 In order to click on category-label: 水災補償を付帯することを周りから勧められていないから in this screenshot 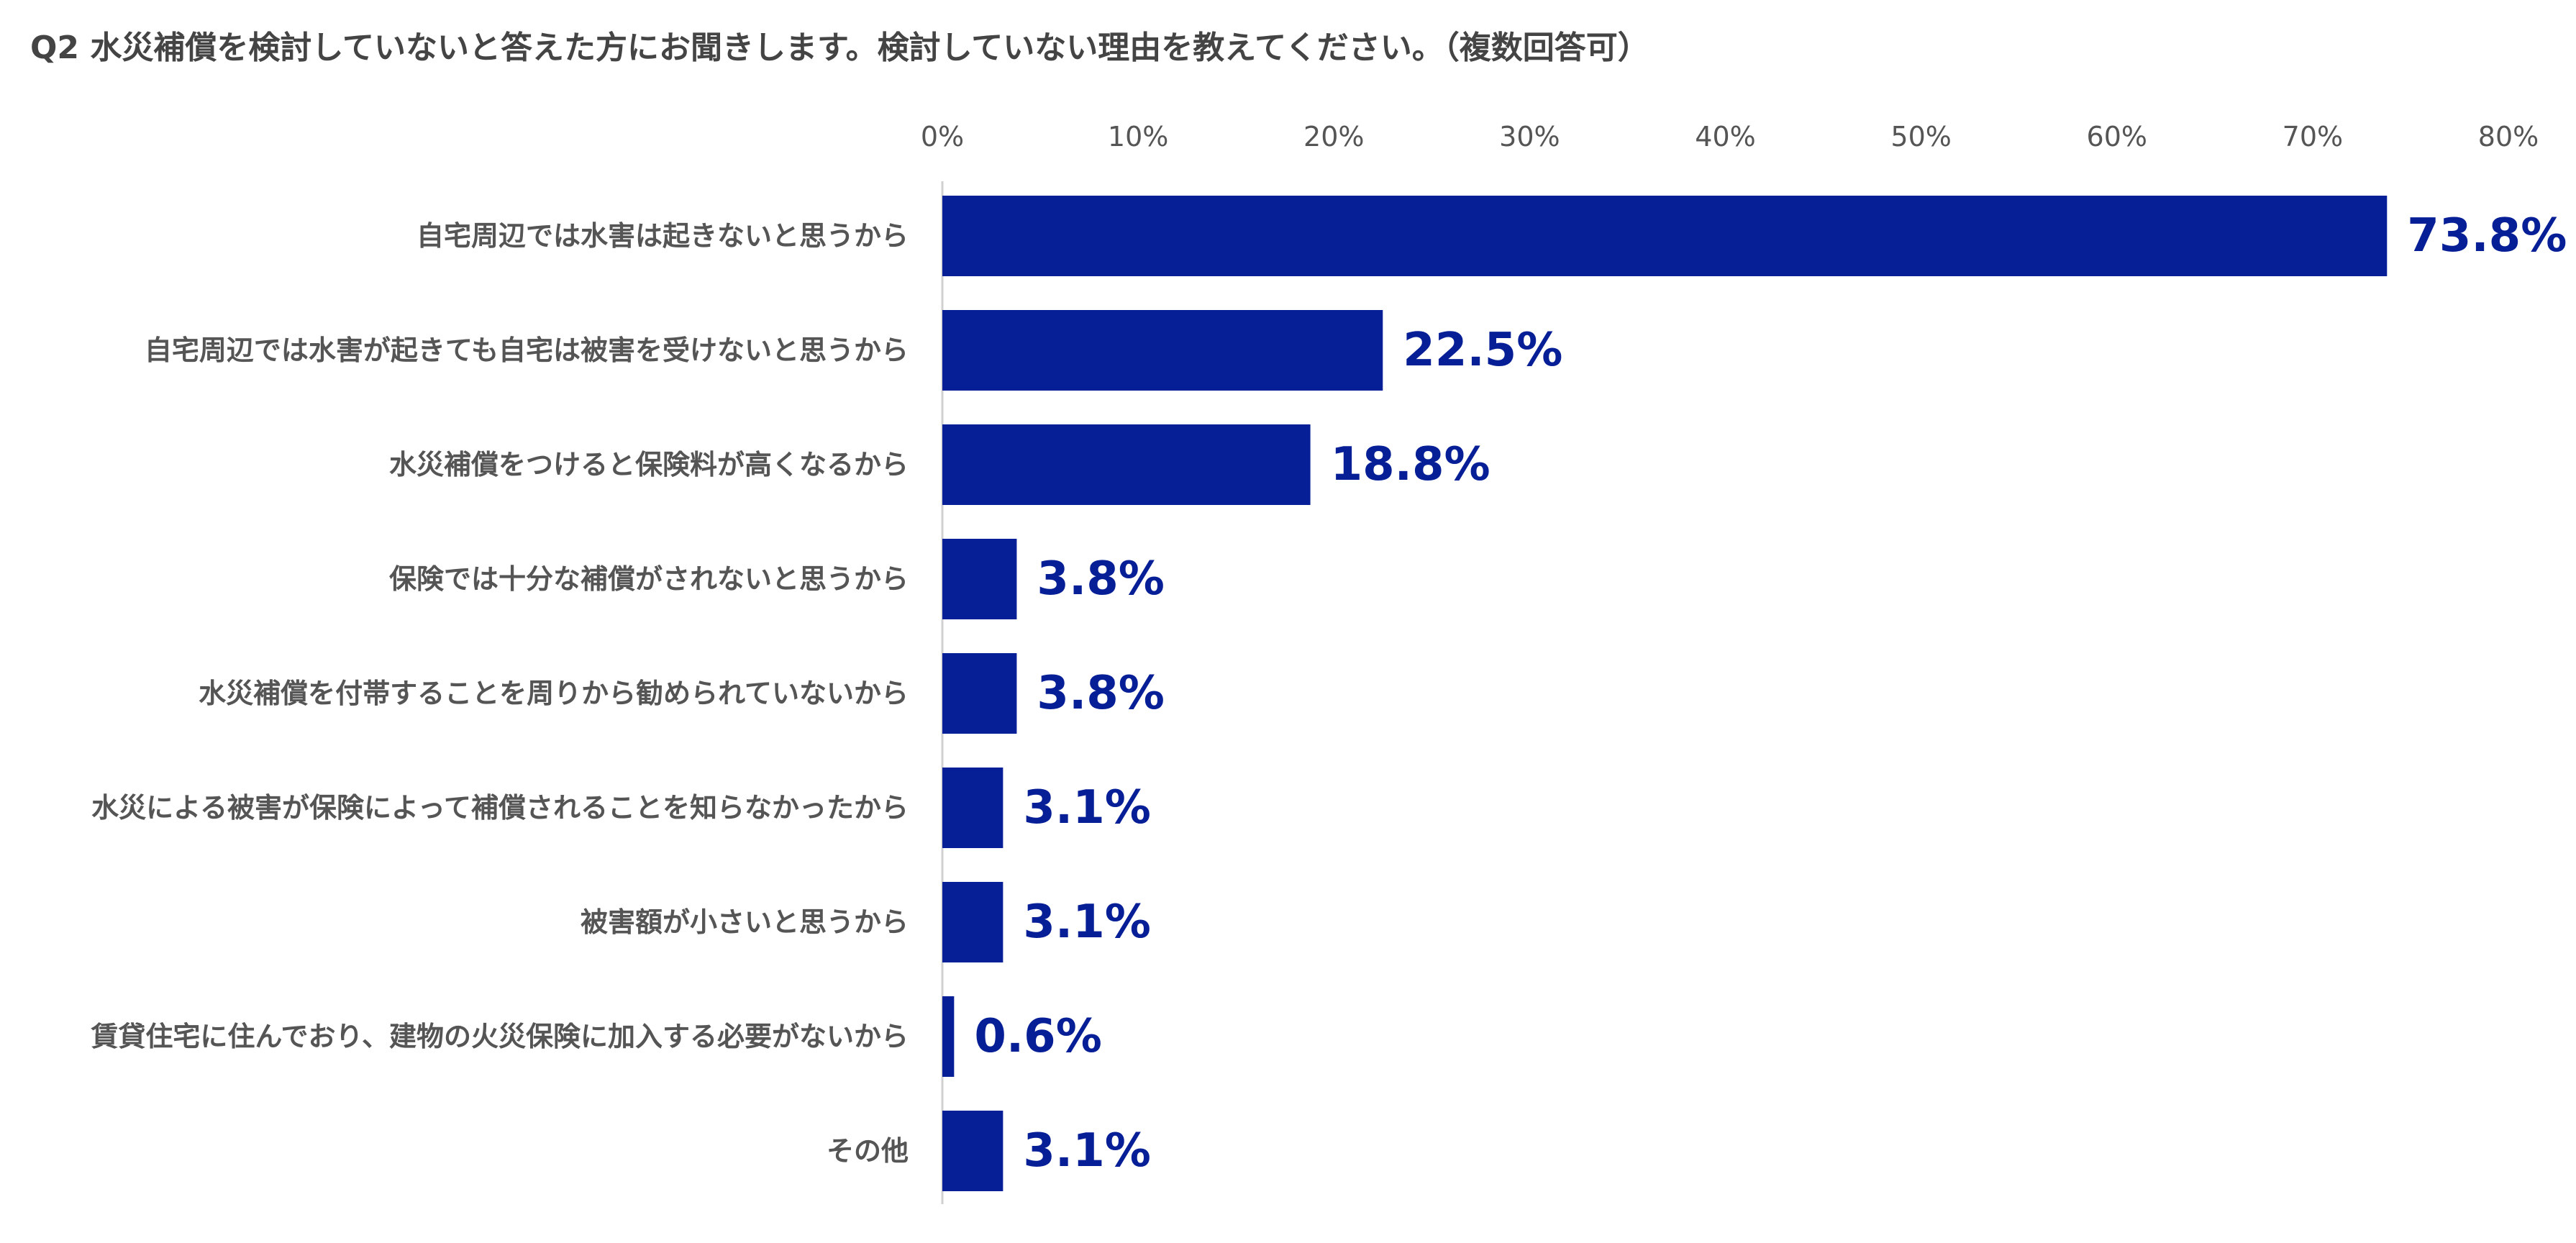, I will do `click(554, 693)`.